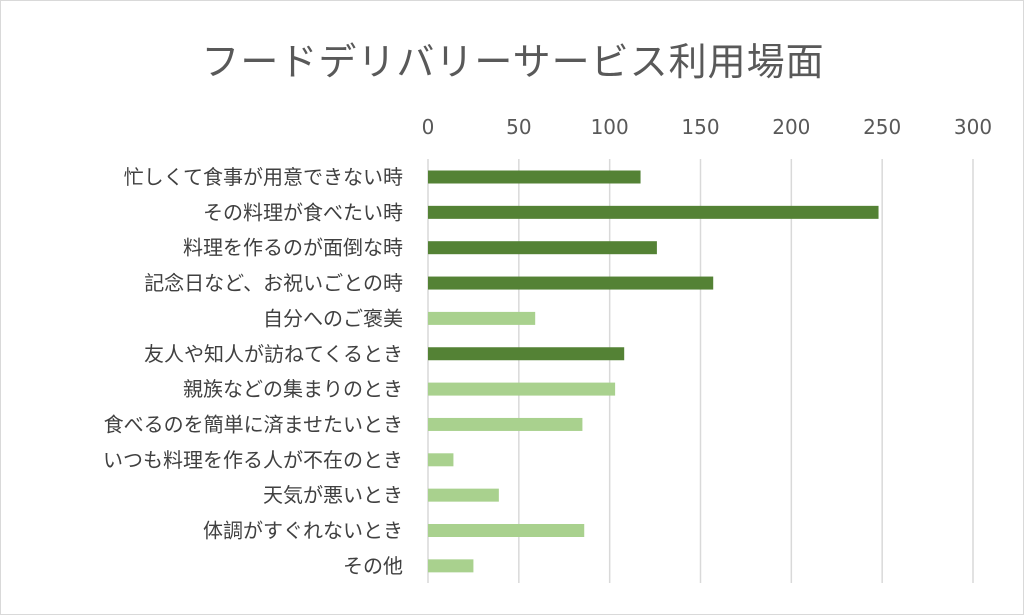  Describe the element at coordinates (700, 127) in the screenshot. I see `x-tick-label: 150` at that location.